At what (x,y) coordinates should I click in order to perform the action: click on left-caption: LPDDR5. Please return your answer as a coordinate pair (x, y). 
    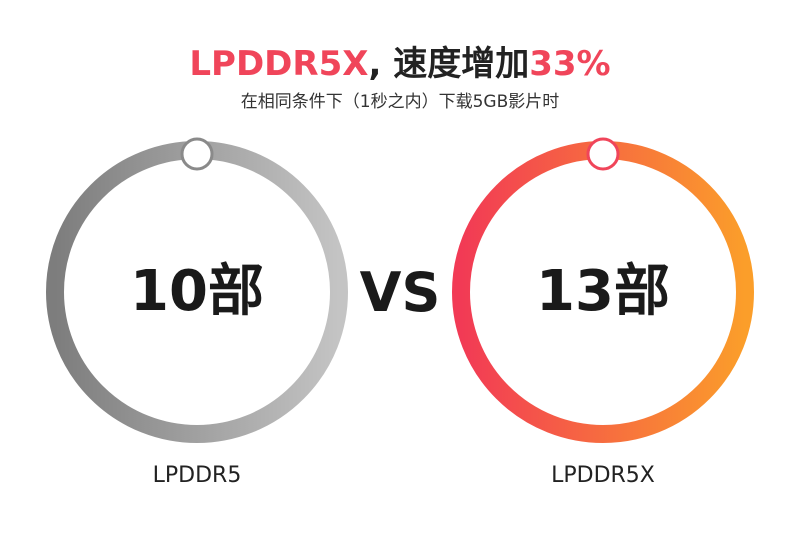
    Looking at the image, I should click on (197, 475).